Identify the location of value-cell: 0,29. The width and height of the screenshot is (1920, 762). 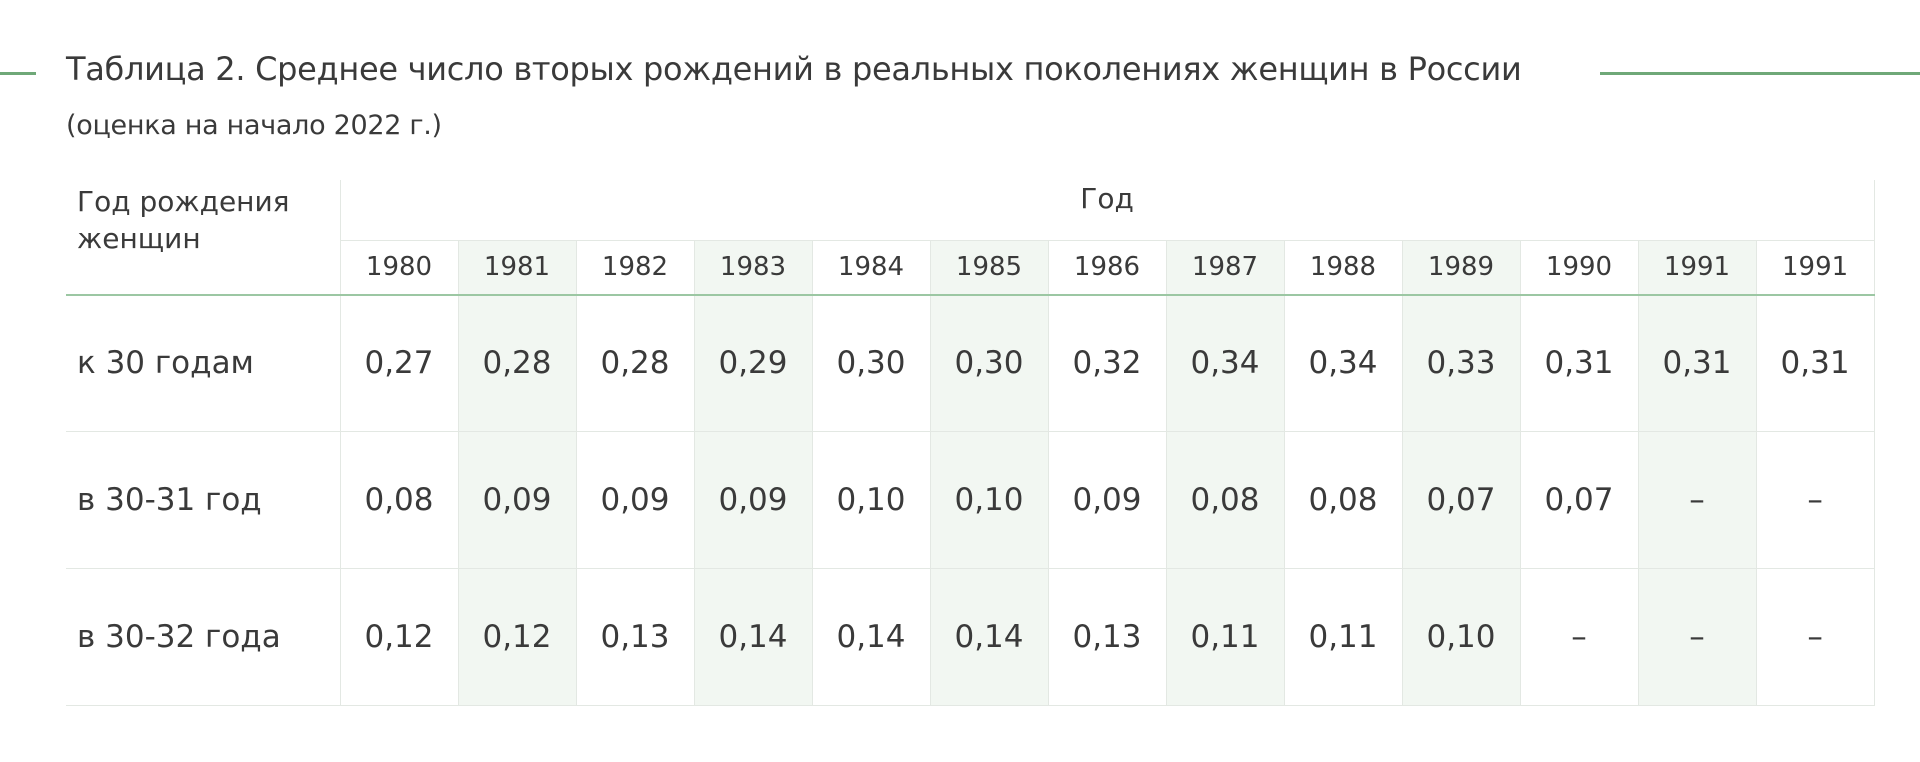
(753, 363).